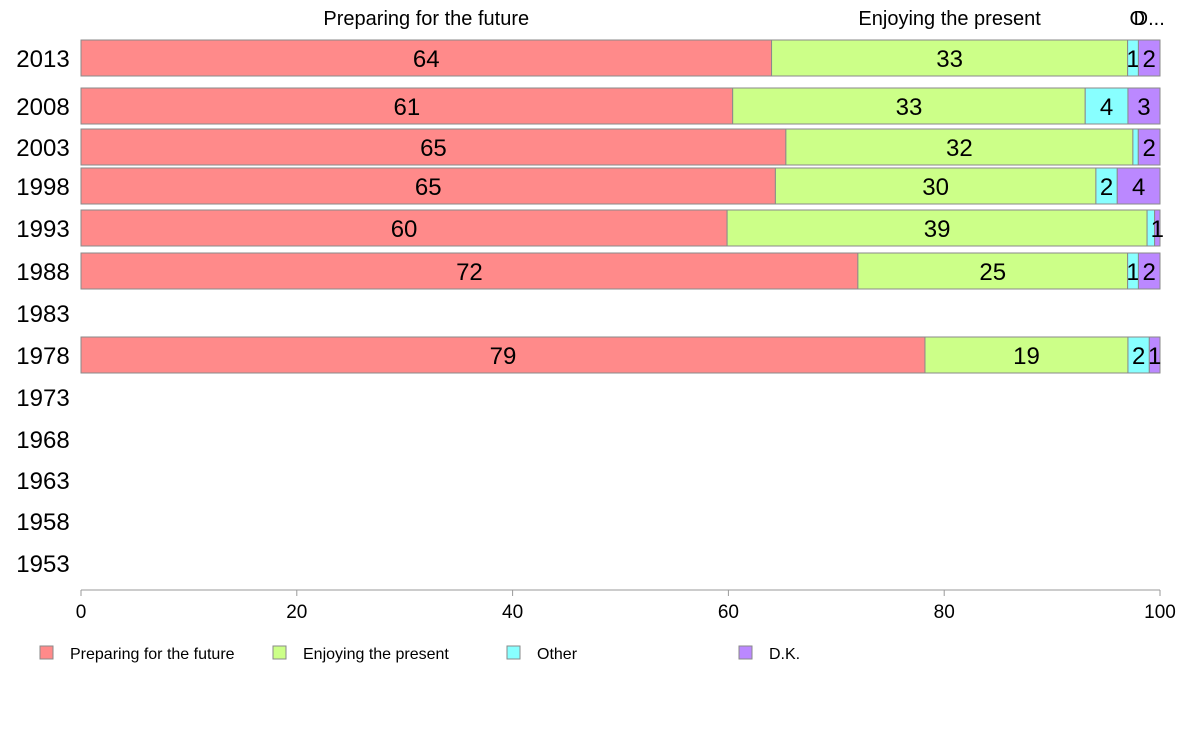 This screenshot has width=1188, height=736. Describe the element at coordinates (784, 654) in the screenshot. I see `legend-label: D.K.` at that location.